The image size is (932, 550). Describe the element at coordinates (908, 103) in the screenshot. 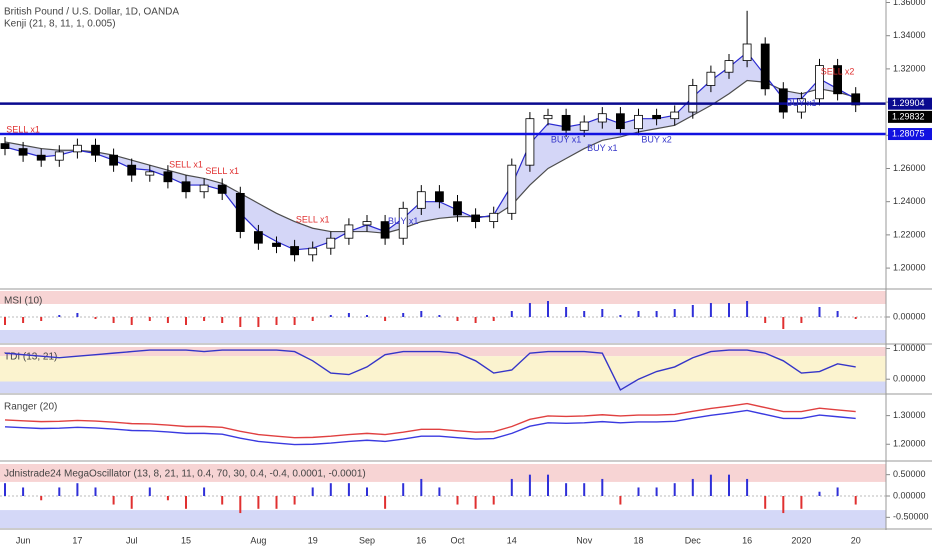

I see `level-label: 1.29904` at that location.